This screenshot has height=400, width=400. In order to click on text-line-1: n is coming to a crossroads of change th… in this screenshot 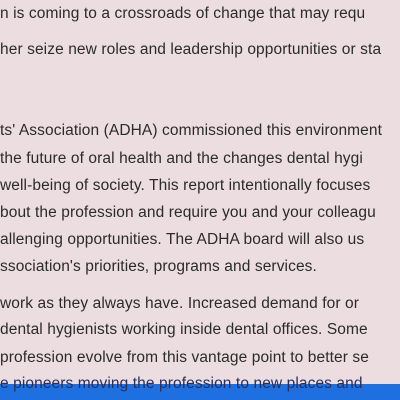, I will do `click(183, 13)`.